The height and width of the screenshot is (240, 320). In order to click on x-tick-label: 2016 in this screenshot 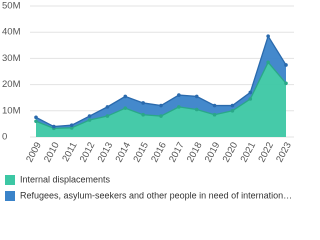, I will do `click(159, 152)`.